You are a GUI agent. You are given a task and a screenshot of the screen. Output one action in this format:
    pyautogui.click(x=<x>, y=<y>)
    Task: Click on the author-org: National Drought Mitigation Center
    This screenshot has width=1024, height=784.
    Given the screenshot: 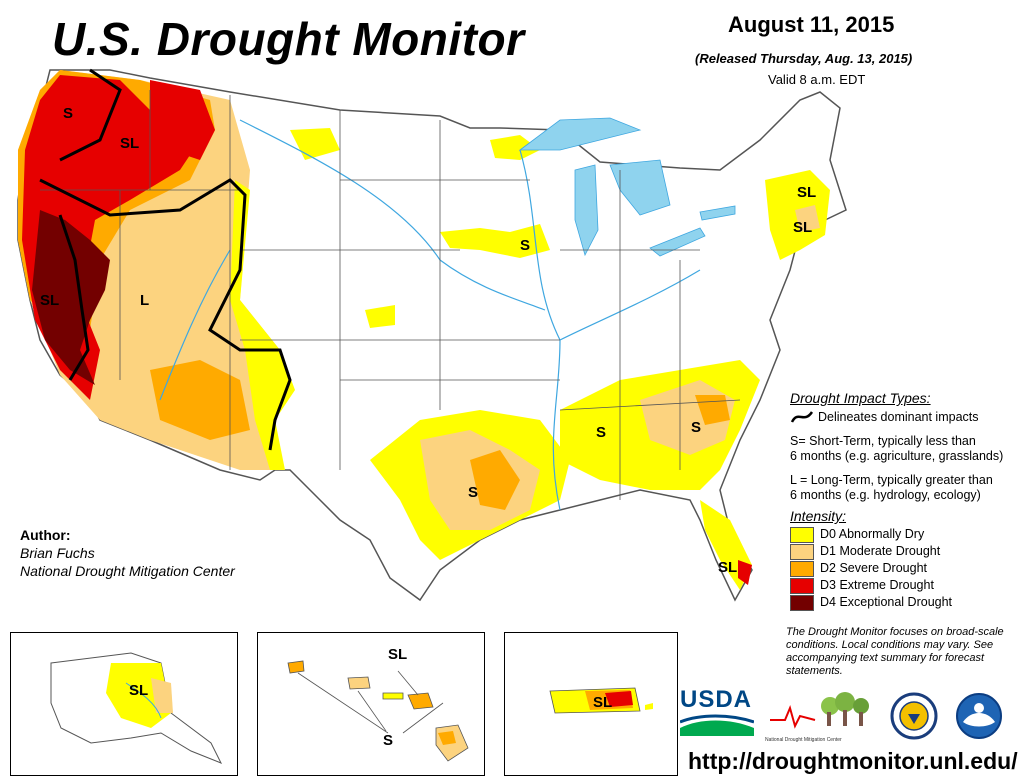 What is the action you would take?
    pyautogui.click(x=127, y=571)
    